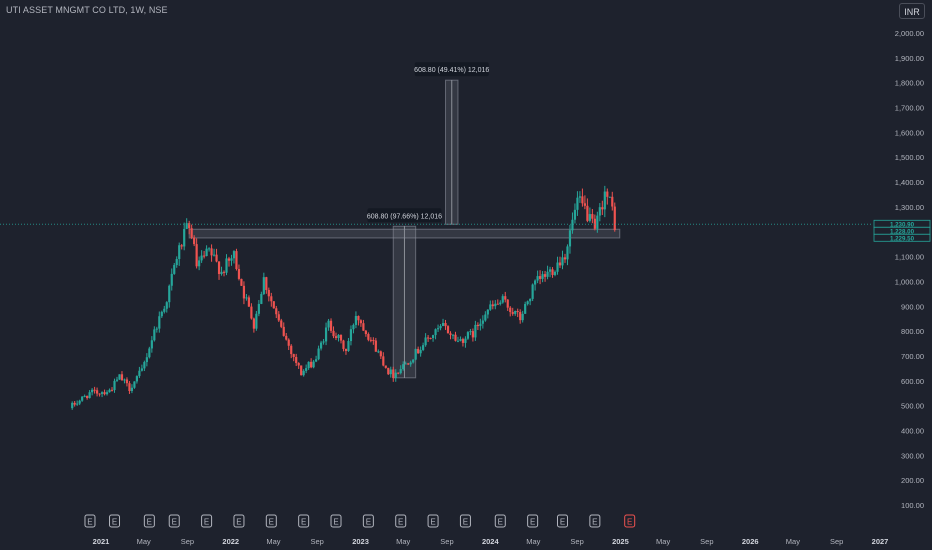 The image size is (932, 550). Describe the element at coordinates (912, 430) in the screenshot. I see `price-tick-label: 400.00` at that location.